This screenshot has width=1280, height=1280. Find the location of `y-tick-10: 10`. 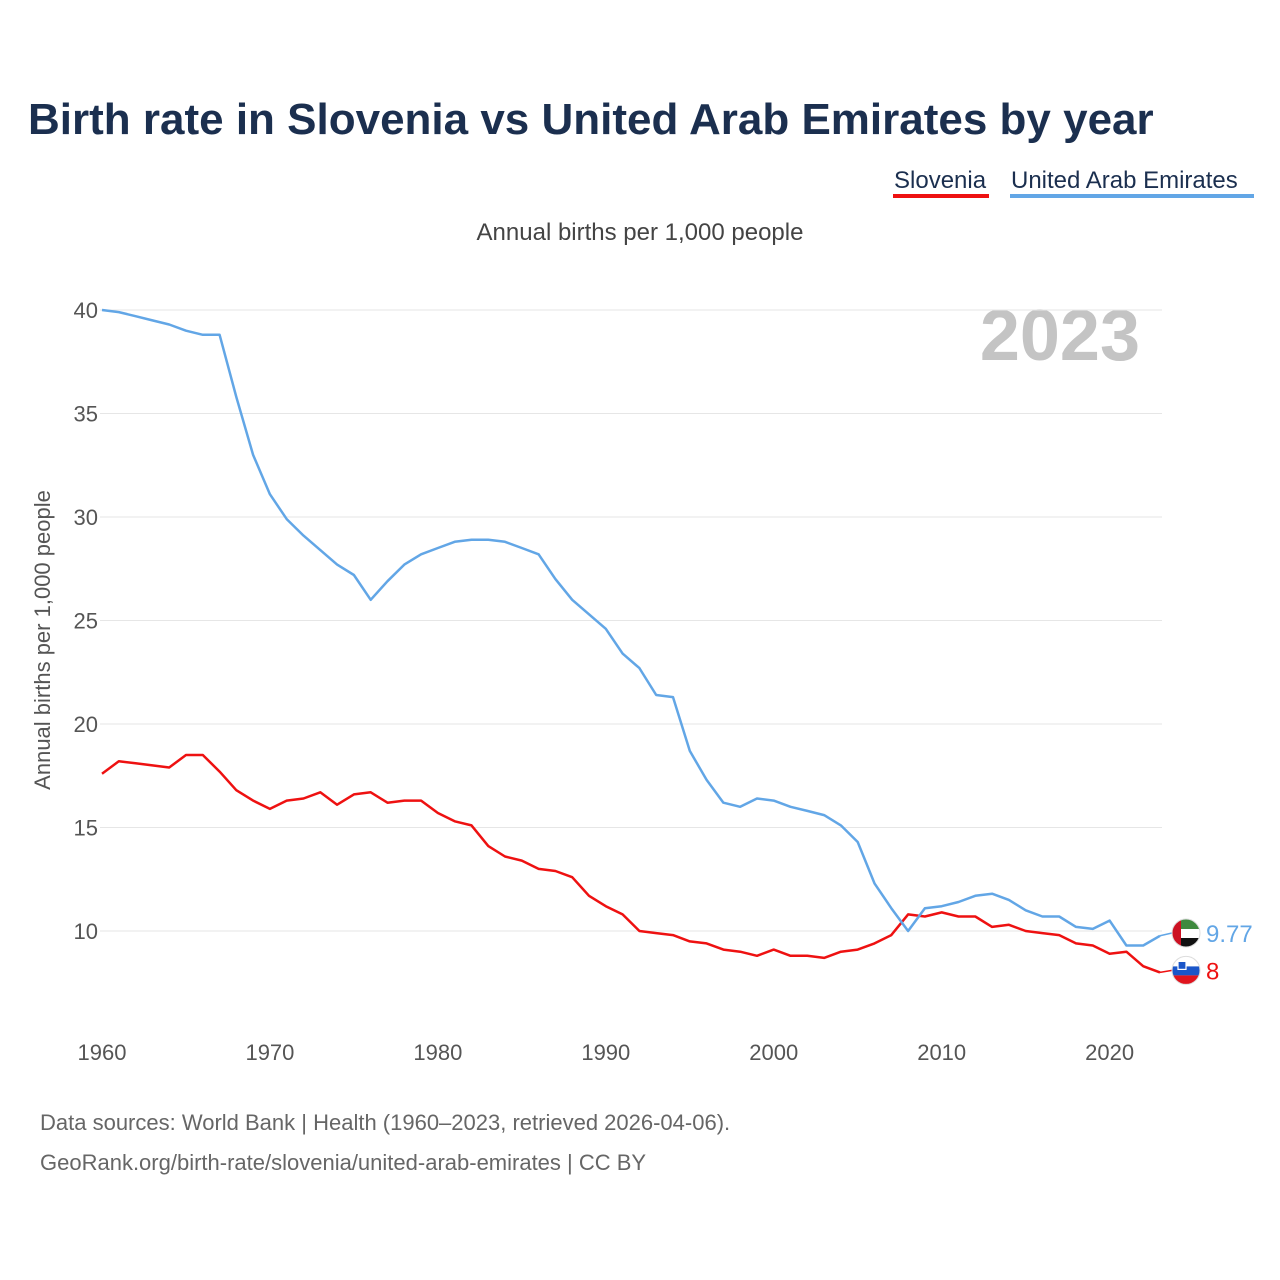

y-tick-10: 10 is located at coordinates (86, 931).